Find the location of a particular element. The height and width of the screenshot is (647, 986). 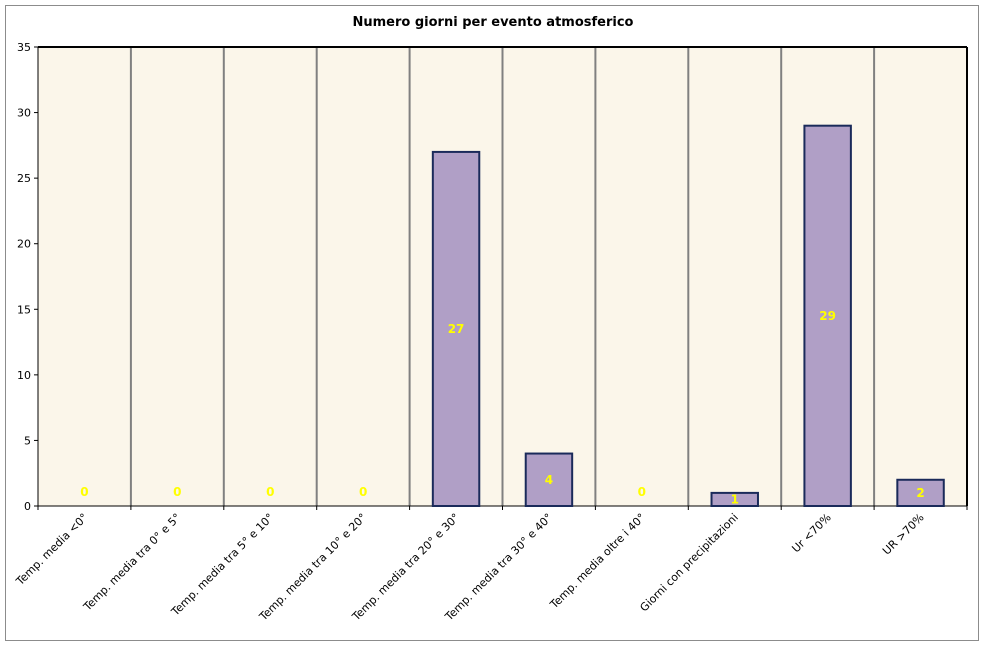

data-label: 1 is located at coordinates (735, 499).